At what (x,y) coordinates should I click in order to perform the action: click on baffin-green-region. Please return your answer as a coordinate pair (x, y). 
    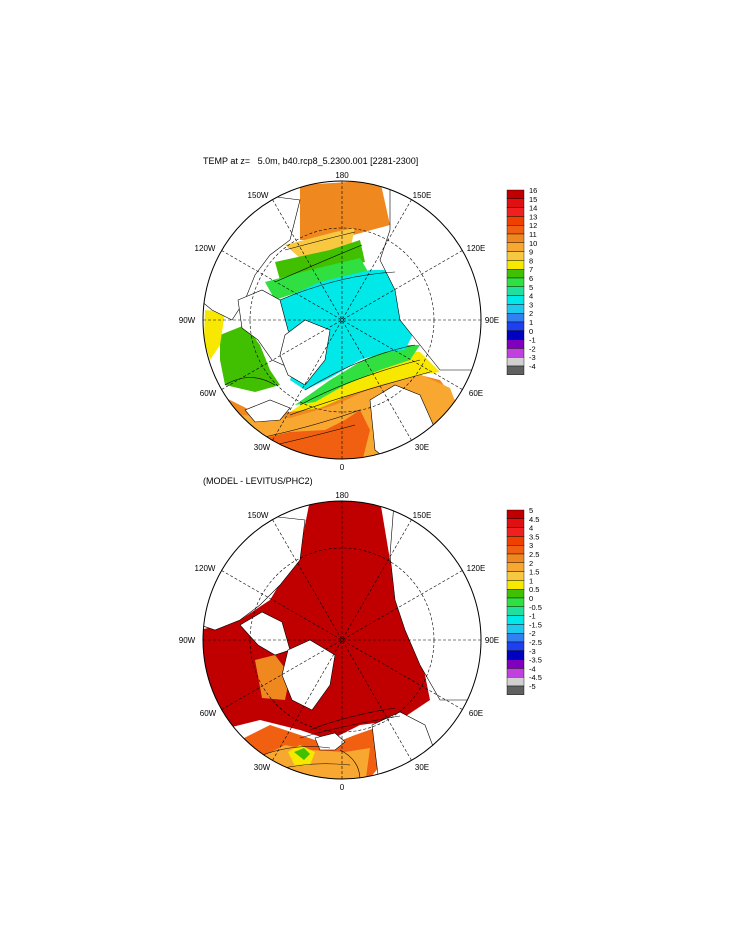
    Looking at the image, I should click on (250, 358).